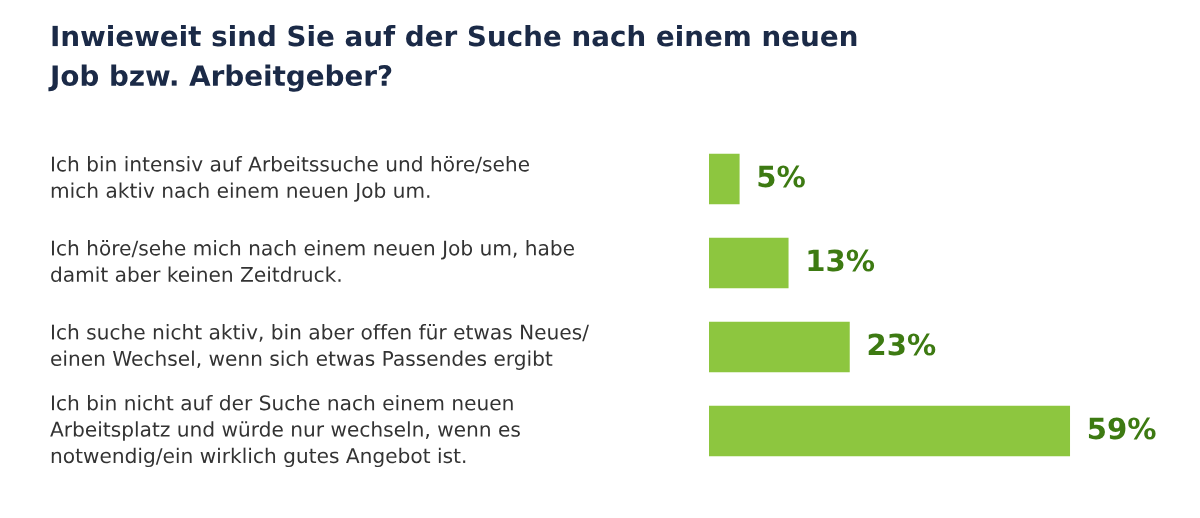 This screenshot has width=1200, height=518. I want to click on text: Inwieweit sind Sie auf der Suche nach einem neuen Job bzw. Arbeitgeber?, so click(452, 58).